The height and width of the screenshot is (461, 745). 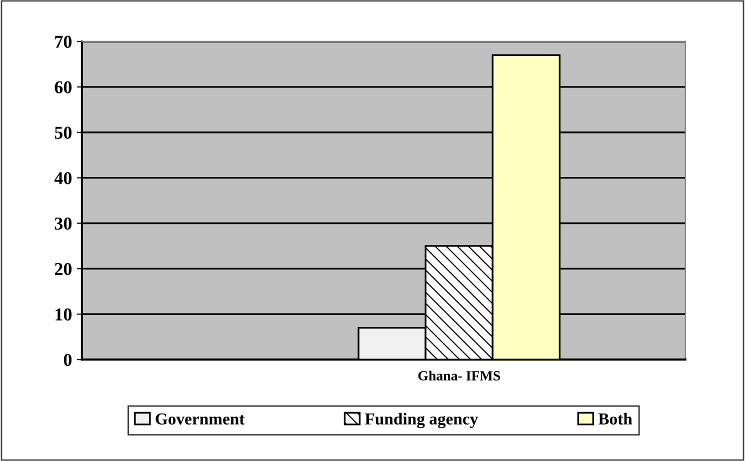 I want to click on x-tick-label: Ghana- IFMS, so click(x=459, y=375).